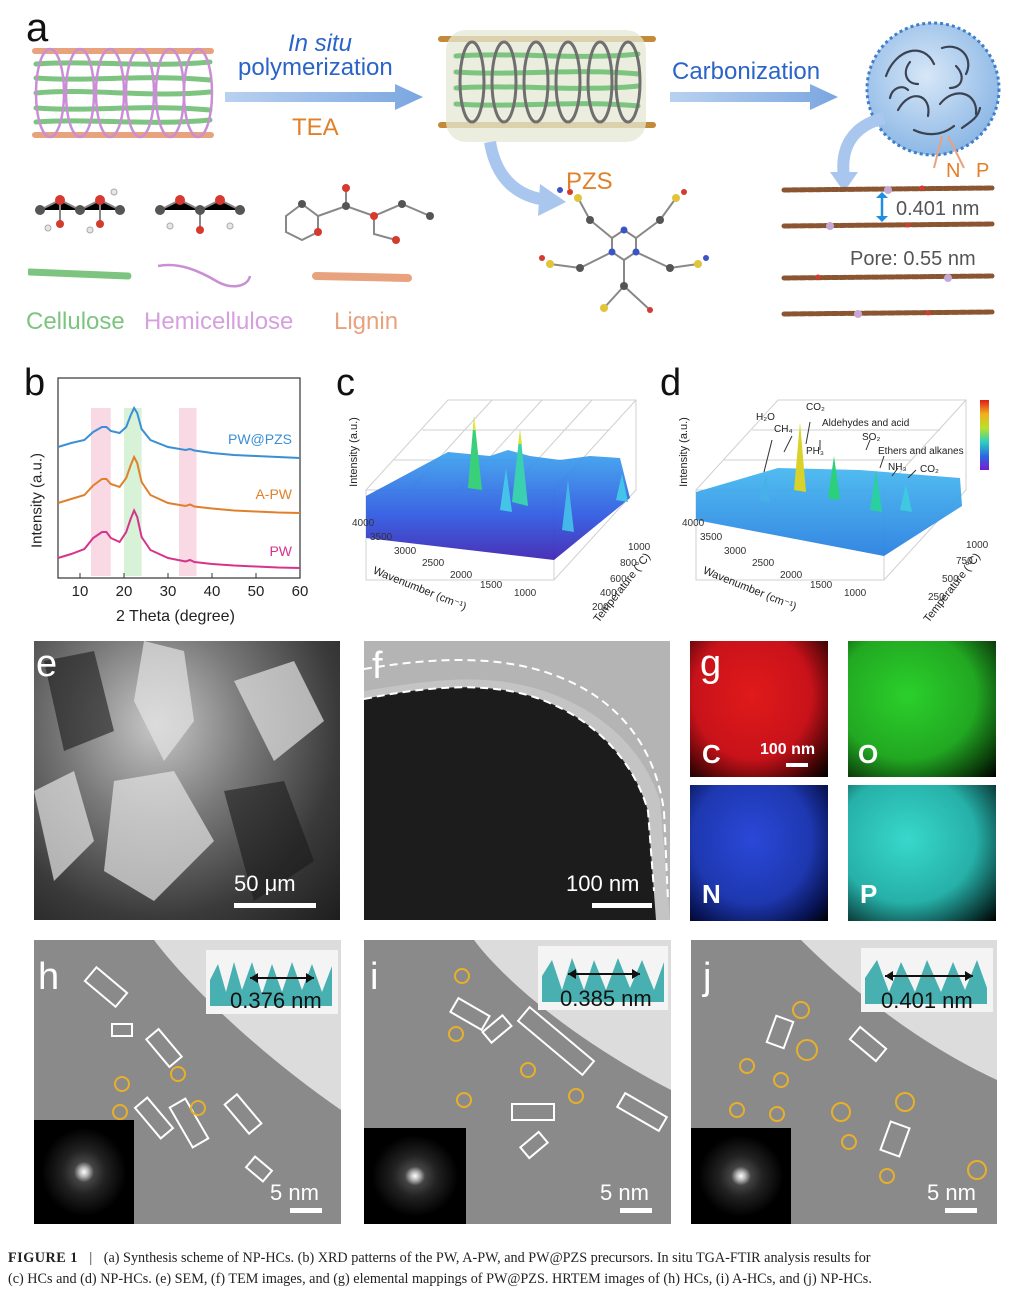 The image size is (1023, 1299). I want to click on profile-inset-i: 0.385 nm, so click(603, 978).